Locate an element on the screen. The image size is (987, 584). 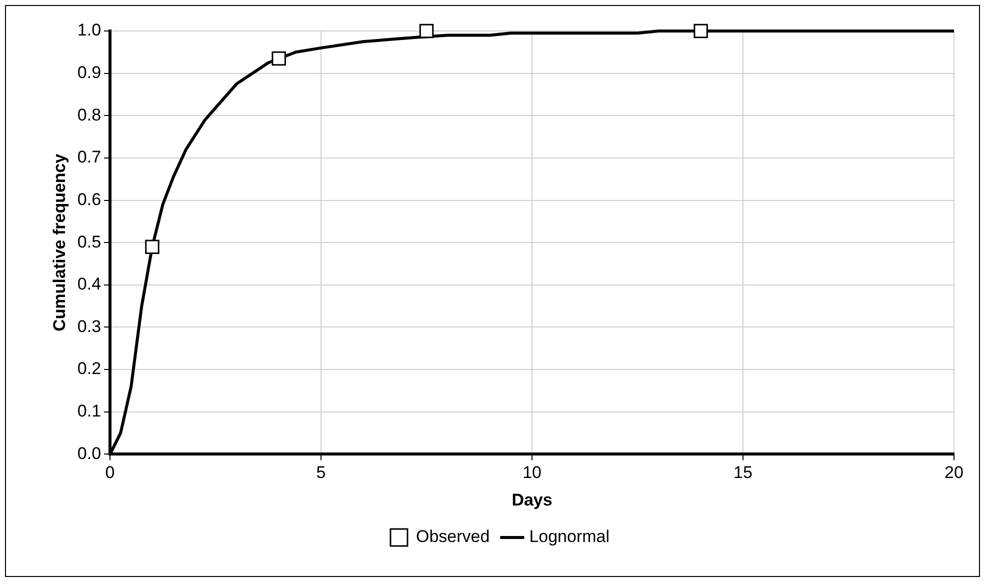
x-tick-label: 15 is located at coordinates (743, 472).